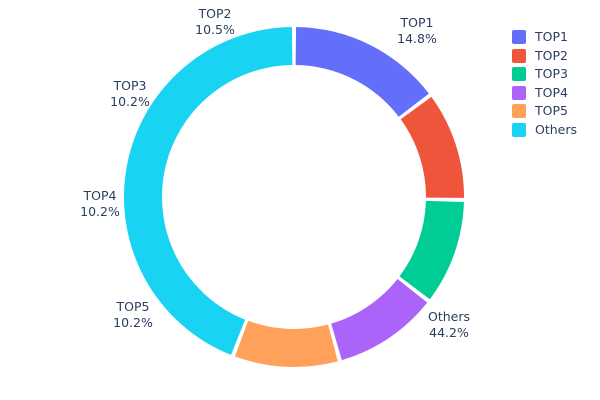 This screenshot has width=600, height=400. What do you see at coordinates (215, 29) in the screenshot?
I see `slice-label-percent: 10.5%` at bounding box center [215, 29].